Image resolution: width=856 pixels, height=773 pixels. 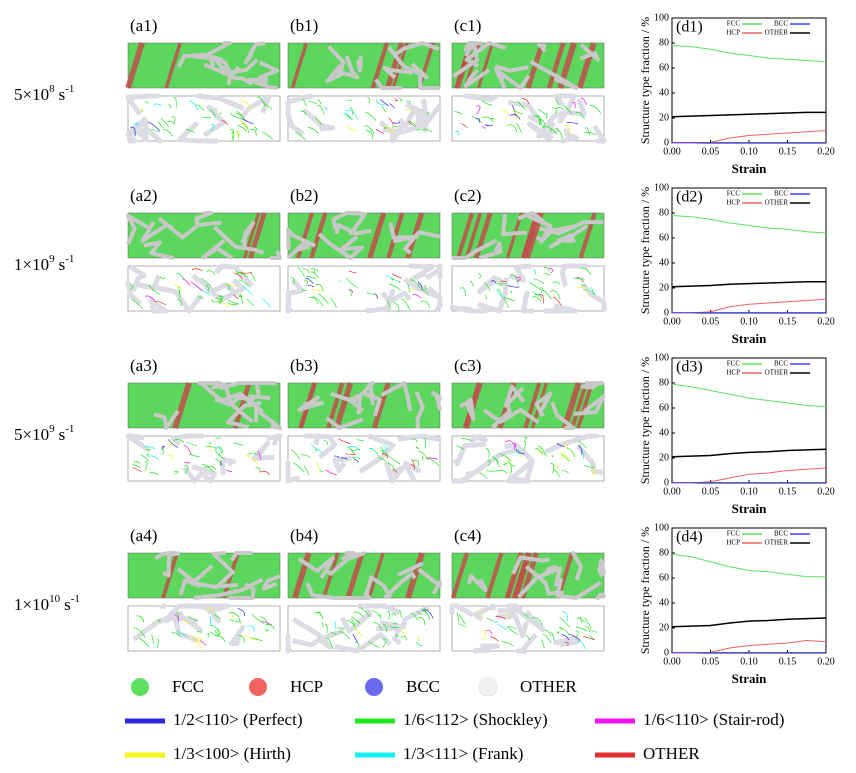 I want to click on x-tick-label: 0.00, so click(x=672, y=151).